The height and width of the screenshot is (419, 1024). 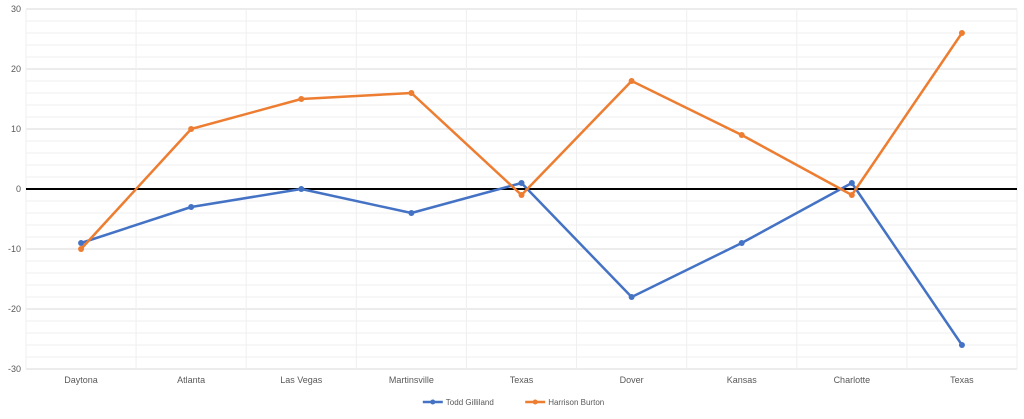 I want to click on y-tick-label: -10, so click(x=14, y=249).